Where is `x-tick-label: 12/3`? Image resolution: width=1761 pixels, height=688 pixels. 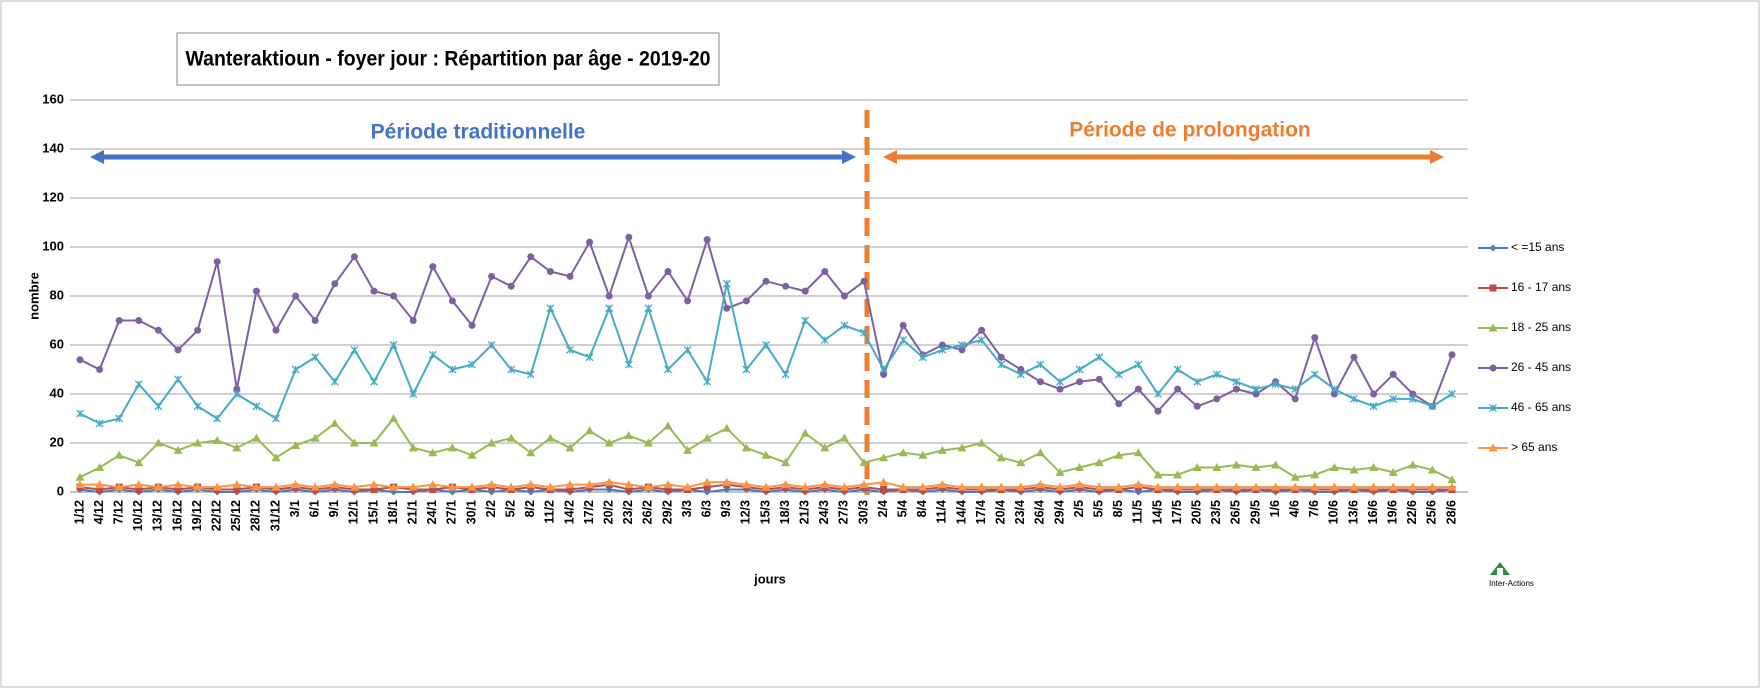
x-tick-label: 12/3 is located at coordinates (746, 512).